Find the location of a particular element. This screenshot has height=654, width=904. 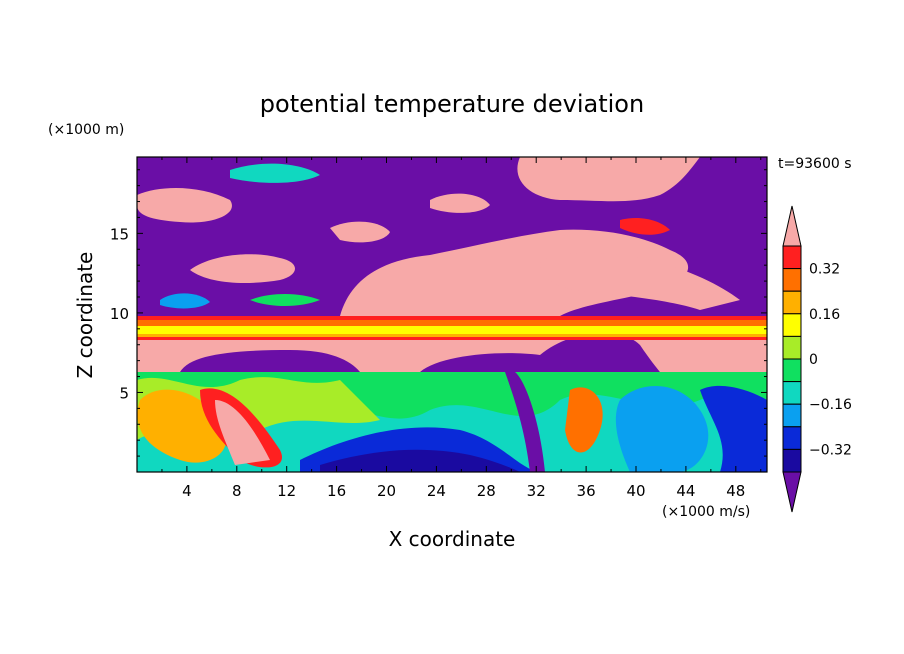

mid-purple-lobe-center is located at coordinates (540, 352).